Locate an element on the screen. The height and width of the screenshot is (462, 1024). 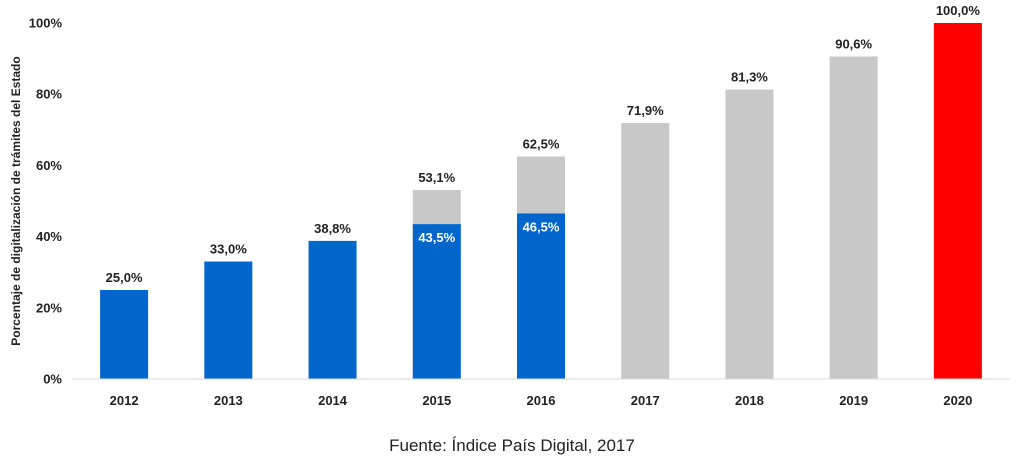
source-note: Fuente: Índice País Digital, 2017 is located at coordinates (512, 445).